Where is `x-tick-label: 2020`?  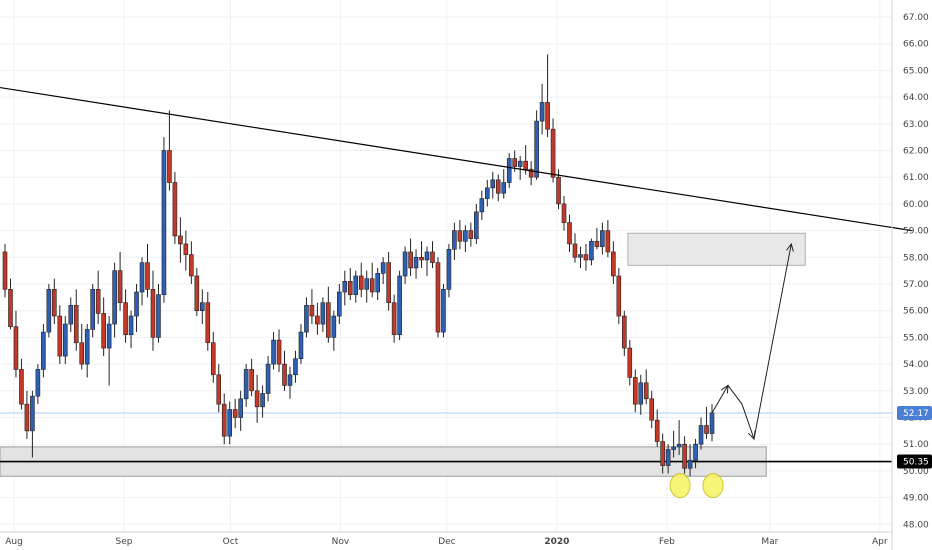 x-tick-label: 2020 is located at coordinates (556, 542).